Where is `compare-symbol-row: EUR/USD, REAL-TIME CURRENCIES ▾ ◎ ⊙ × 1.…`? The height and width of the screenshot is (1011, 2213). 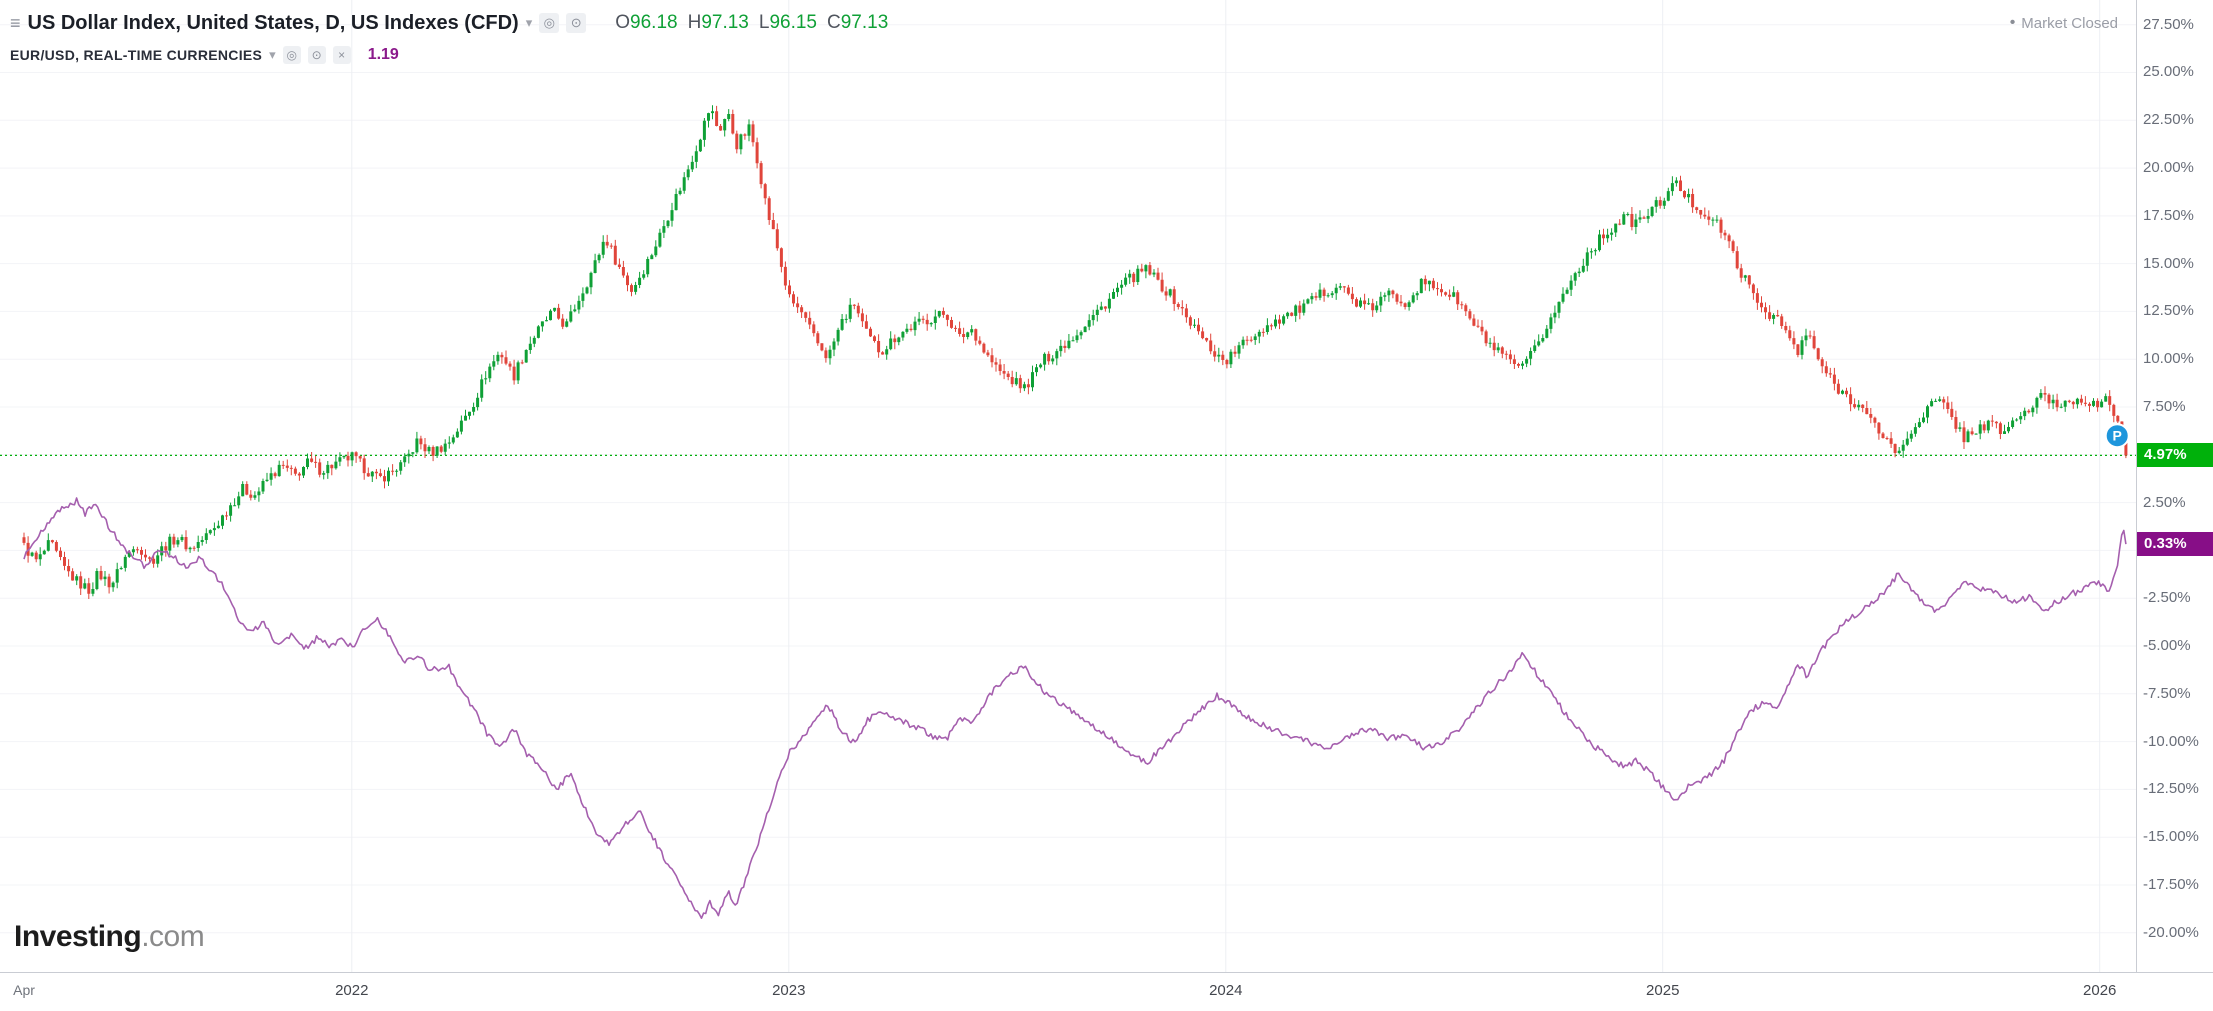
compare-symbol-row: EUR/USD, REAL-TIME CURRENCIES ▾ ◎ ⊙ × 1.… is located at coordinates (449, 55).